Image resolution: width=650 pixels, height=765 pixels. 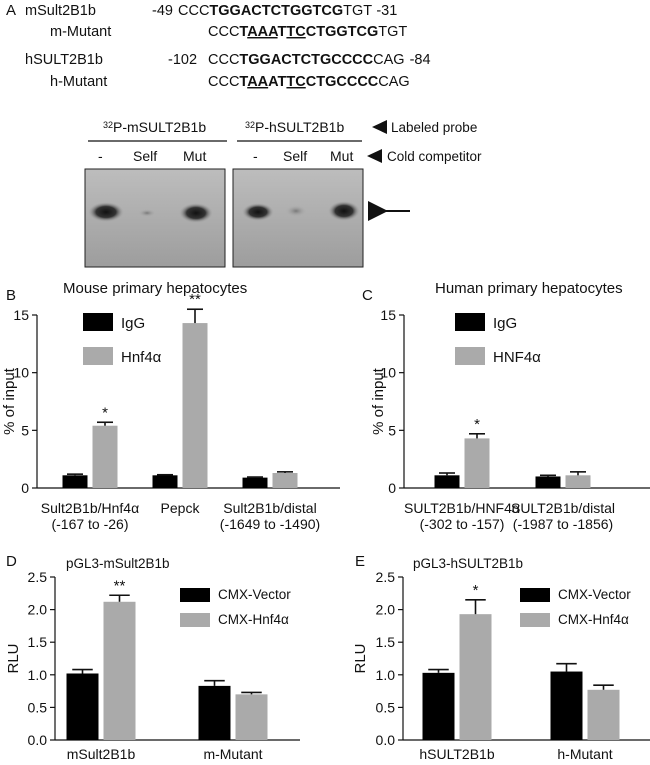 What do you see at coordinates (456, 754) in the screenshot?
I see `category-label: hSULT2B1b` at bounding box center [456, 754].